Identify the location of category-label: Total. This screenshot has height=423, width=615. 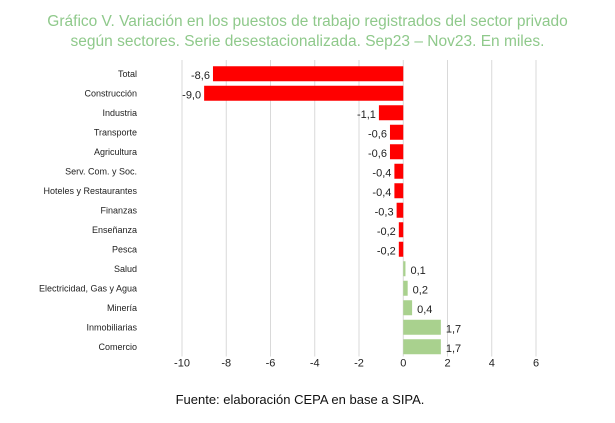
(127, 74).